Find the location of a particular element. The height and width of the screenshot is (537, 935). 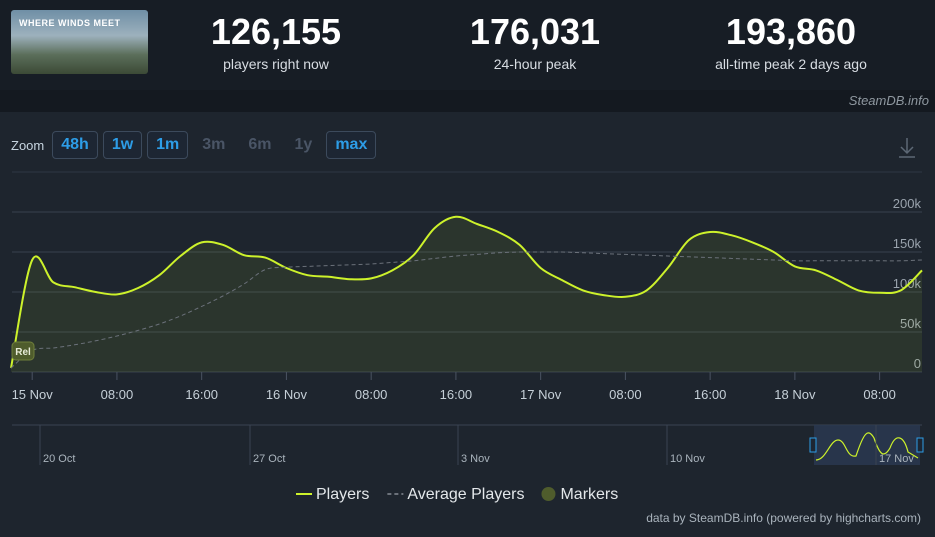

y-tick-label: 50k is located at coordinates (910, 323).